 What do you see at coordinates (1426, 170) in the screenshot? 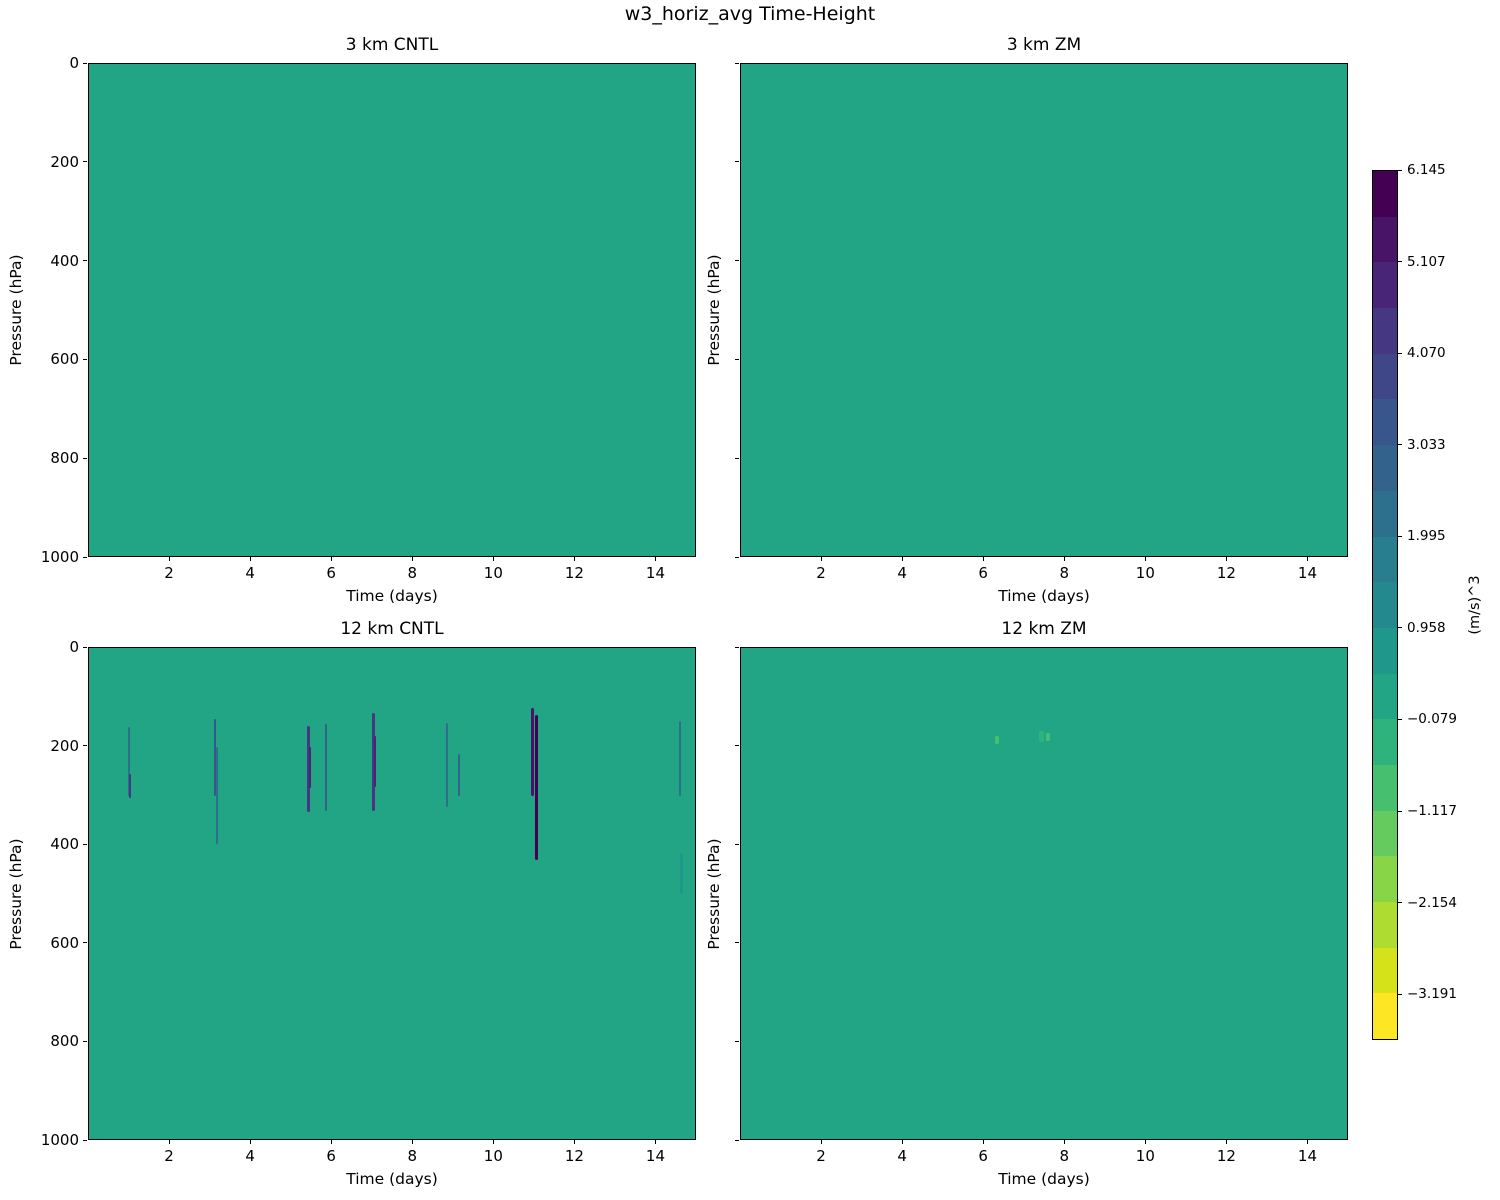
I see `colorbar-tick-label: 6.145` at bounding box center [1426, 170].